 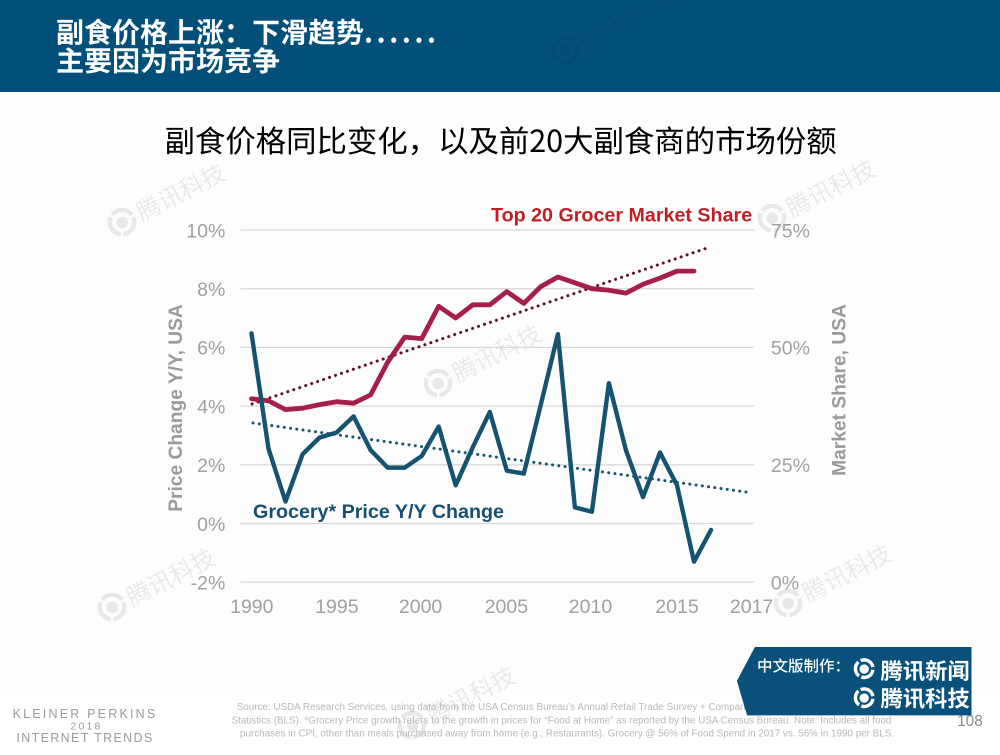 I want to click on svg-text: Top 20 Grocer Market Share, so click(x=621, y=216).